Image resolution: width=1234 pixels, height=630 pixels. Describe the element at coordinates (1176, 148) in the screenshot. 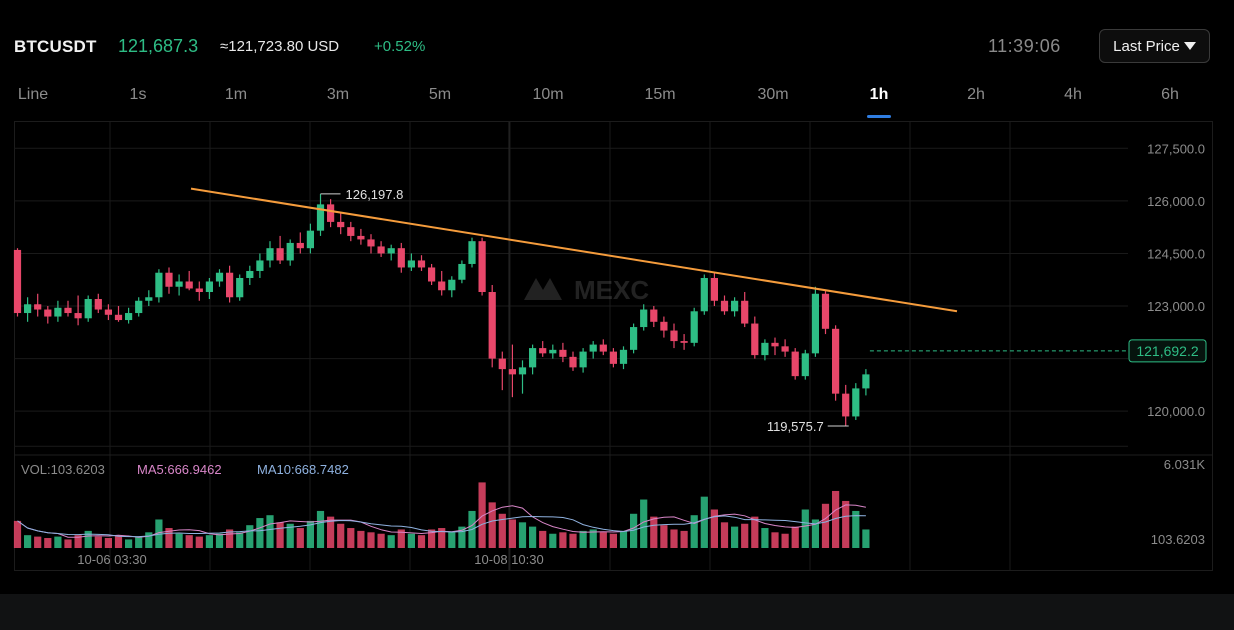

I see `price-axis-label: 127,500.0` at that location.